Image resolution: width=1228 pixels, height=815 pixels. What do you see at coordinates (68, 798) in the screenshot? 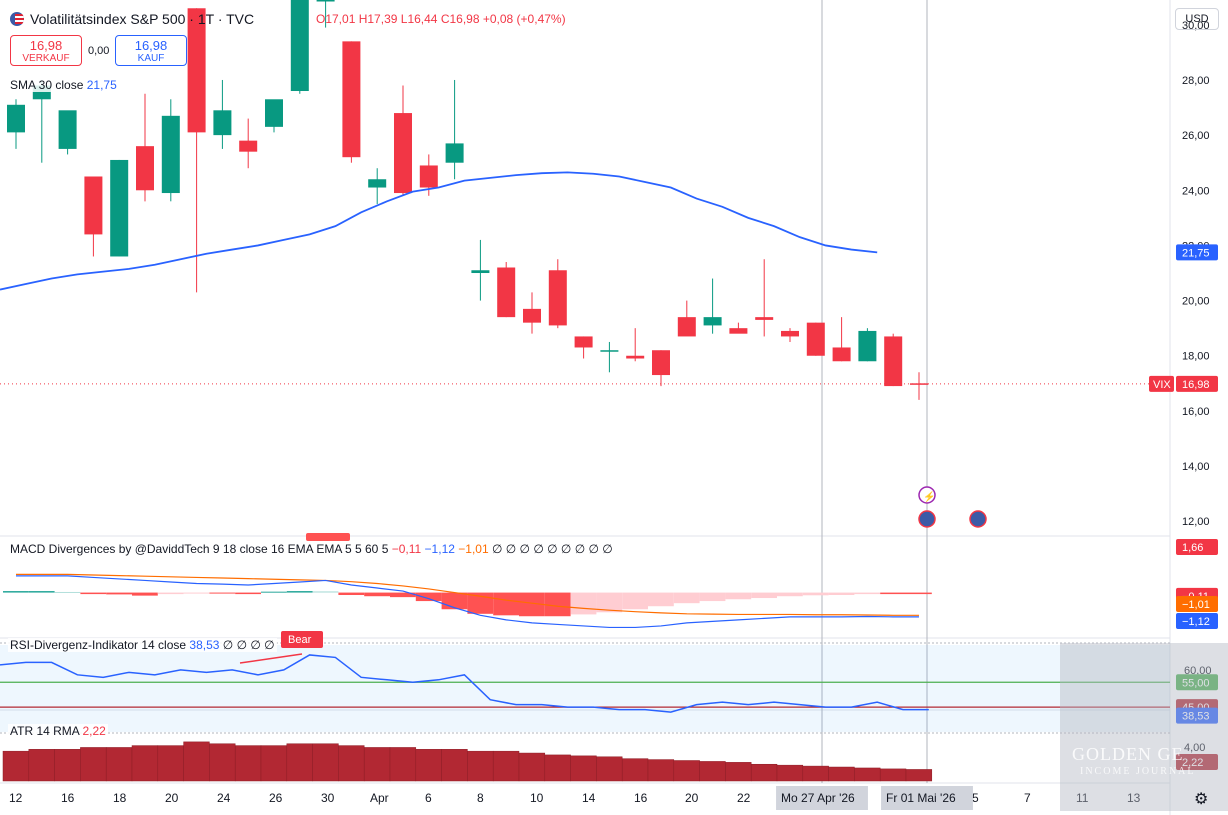
I see `time-tick-label: 16` at bounding box center [68, 798].